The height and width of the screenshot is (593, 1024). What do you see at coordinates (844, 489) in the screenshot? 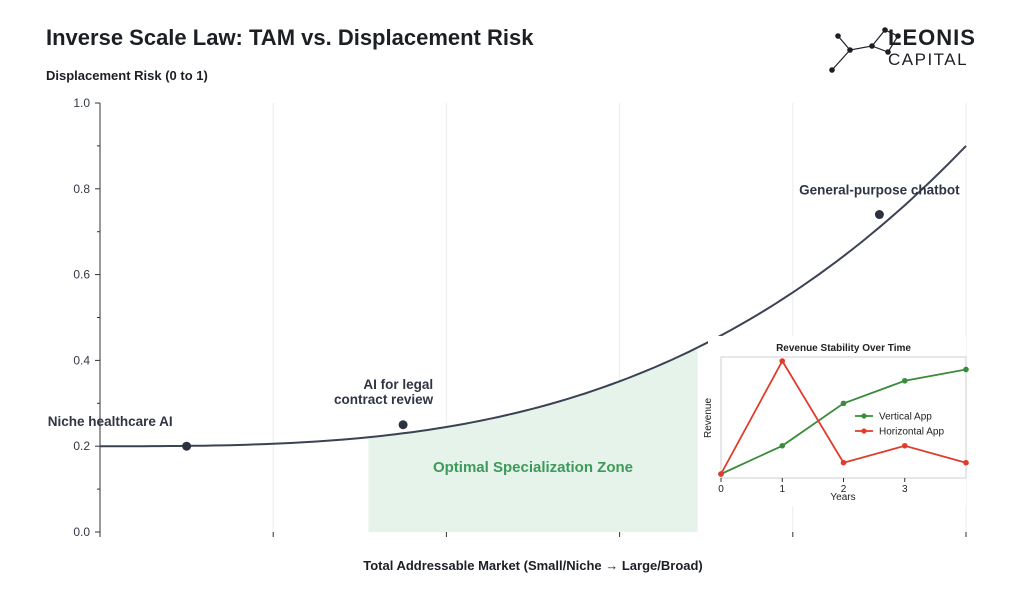
I see `inset-x-tick-label: 2` at bounding box center [844, 489].